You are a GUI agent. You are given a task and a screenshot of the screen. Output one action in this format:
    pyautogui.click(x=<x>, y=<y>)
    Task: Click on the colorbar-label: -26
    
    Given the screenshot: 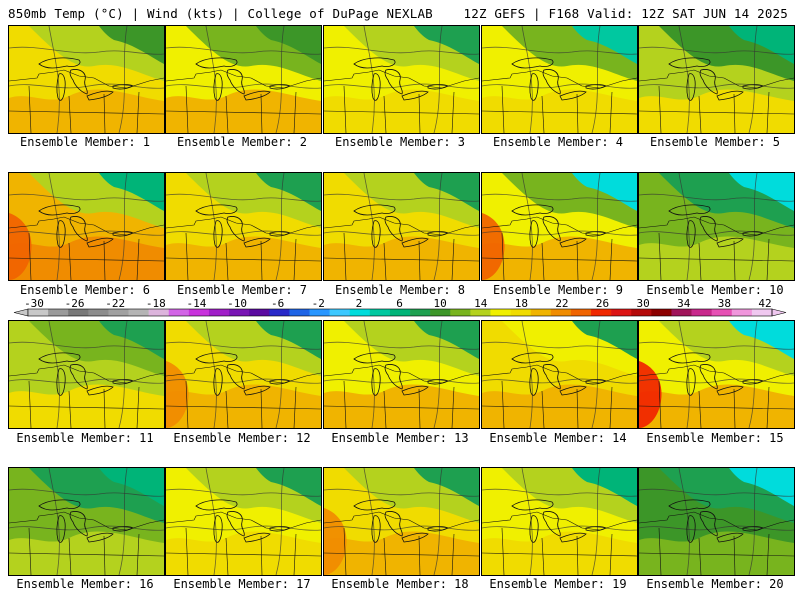 What is the action you would take?
    pyautogui.click(x=75, y=303)
    